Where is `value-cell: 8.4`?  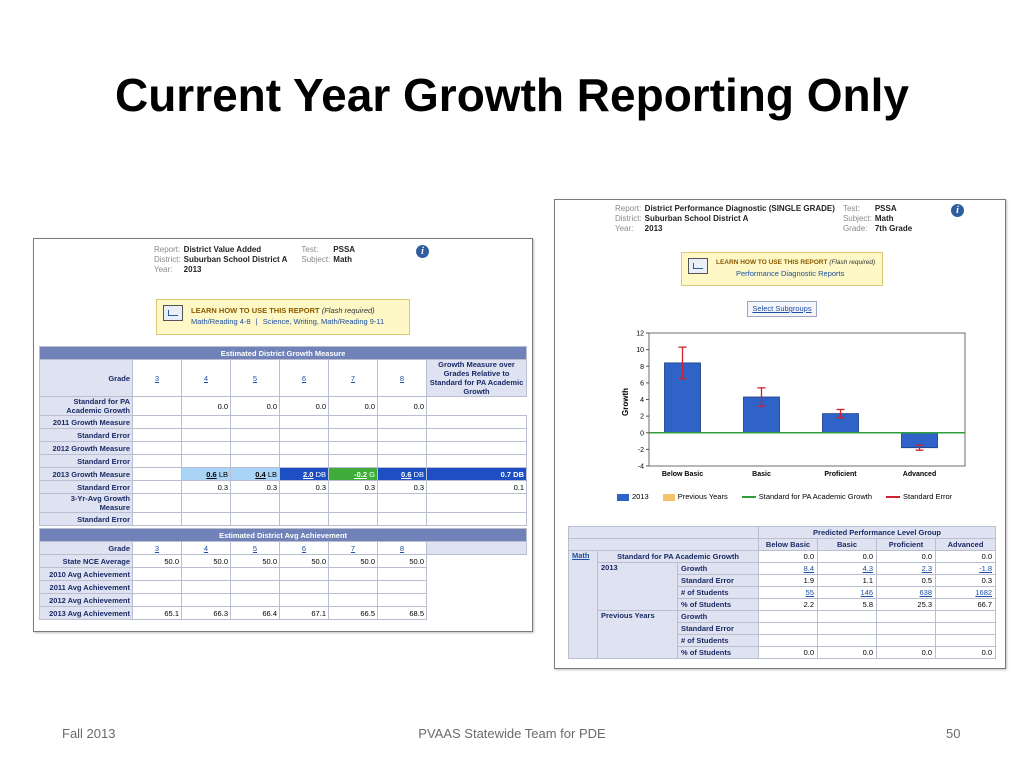
value-cell: 8.4 is located at coordinates (788, 568).